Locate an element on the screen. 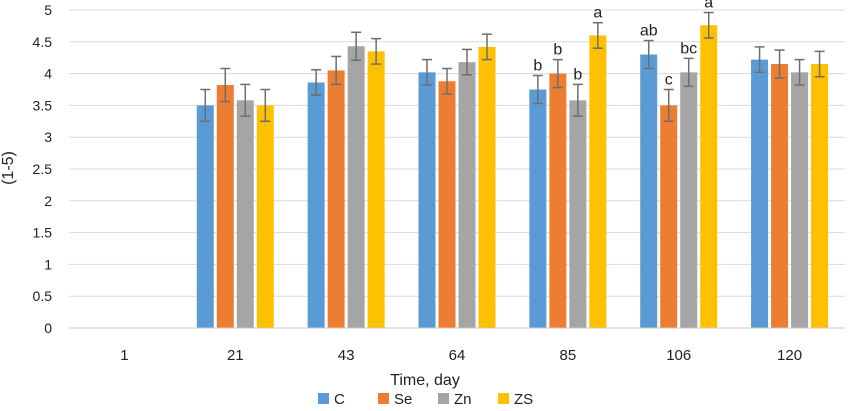 The width and height of the screenshot is (850, 411). y-tick-label: 2 is located at coordinates (48, 201).